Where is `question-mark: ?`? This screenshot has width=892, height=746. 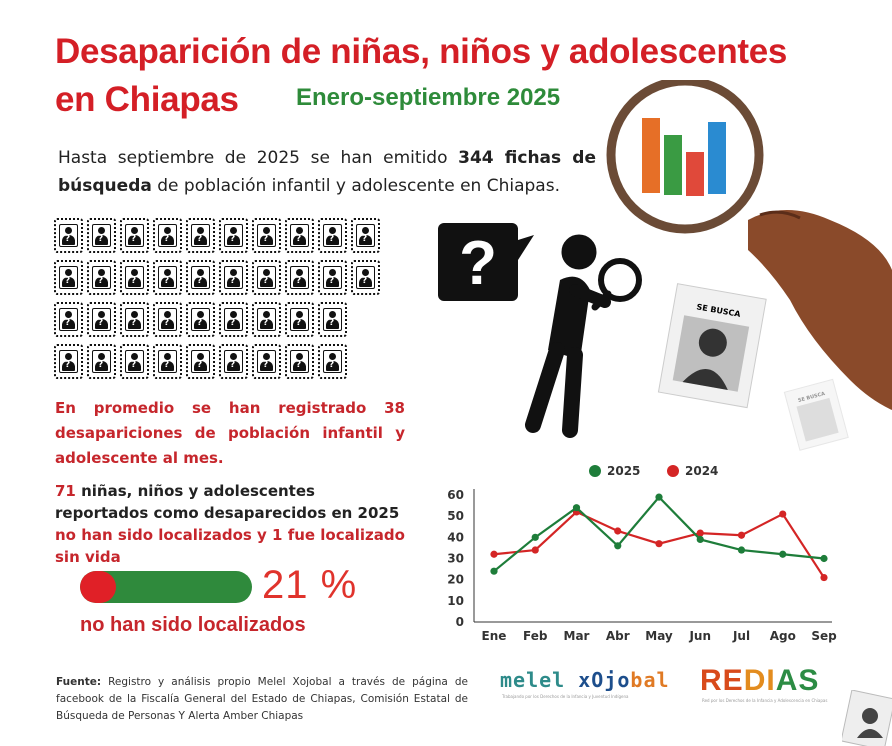 question-mark: ? is located at coordinates (478, 263).